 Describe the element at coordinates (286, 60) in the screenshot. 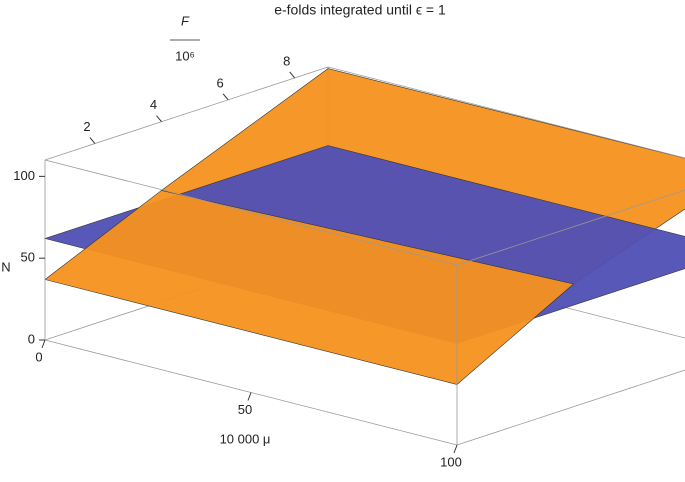

I see `y-tick-label: 8` at that location.